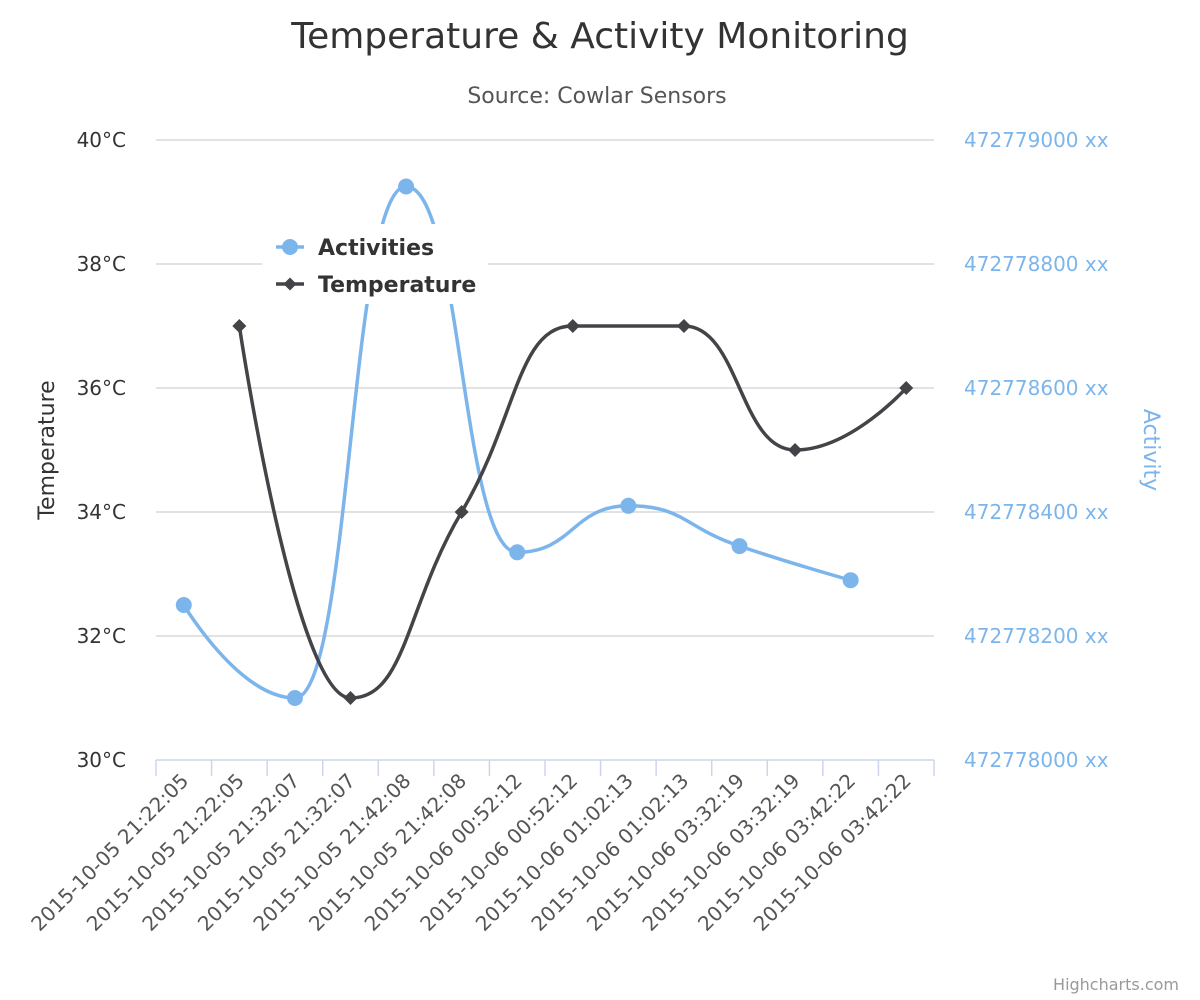 Image resolution: width=1200 pixels, height=1000 pixels. Describe the element at coordinates (101, 760) in the screenshot. I see `y-left-tick-label: 30°C` at that location.